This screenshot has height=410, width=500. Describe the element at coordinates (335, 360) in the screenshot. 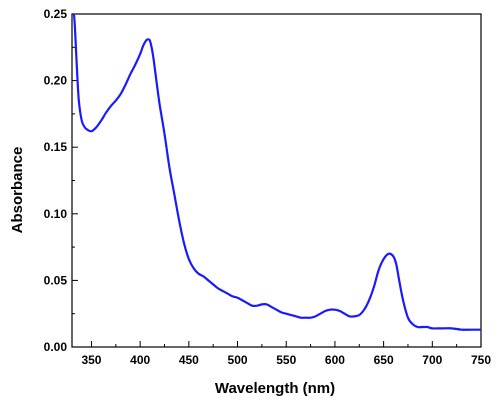

I see `x-tick-label: 600` at that location.